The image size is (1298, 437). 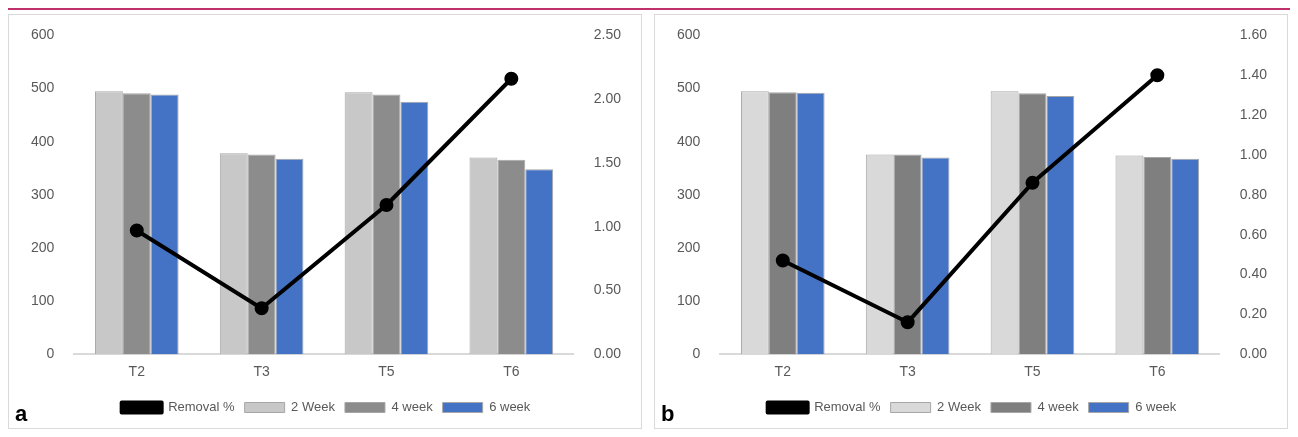 I want to click on y2-tick-label: 0.40, so click(x=1253, y=273).